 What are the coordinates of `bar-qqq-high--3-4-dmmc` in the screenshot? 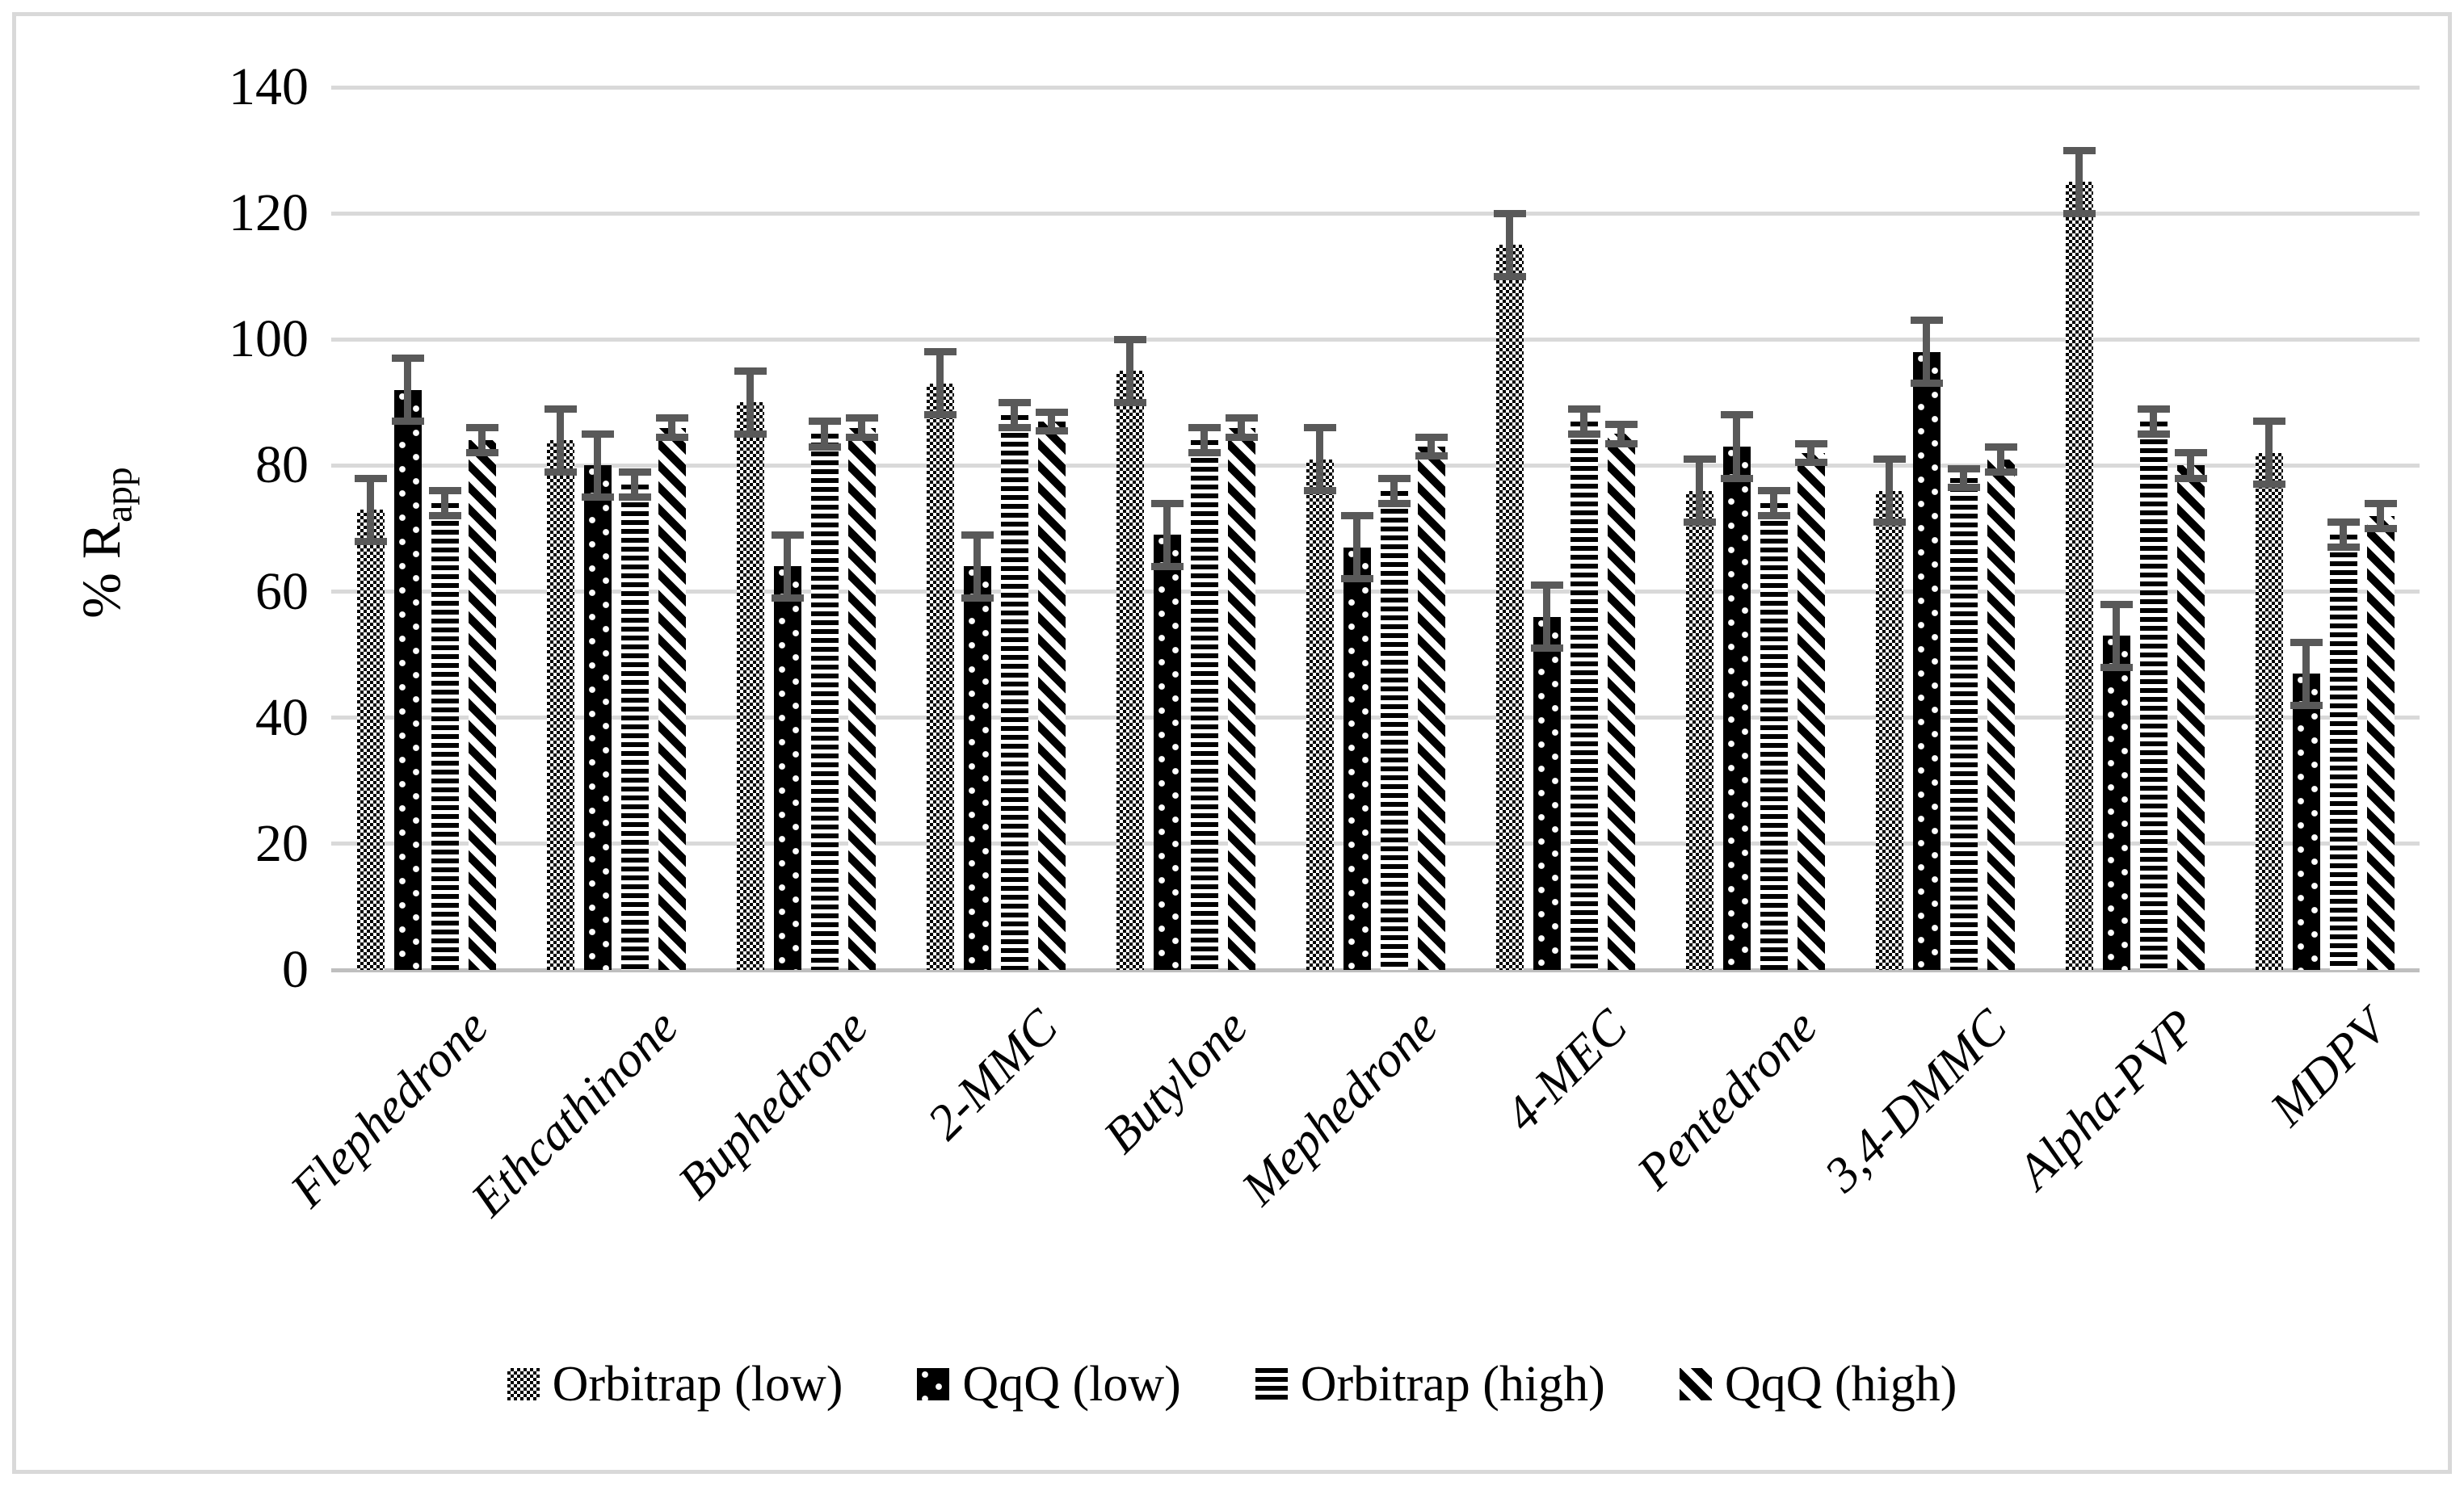 It's located at (2001, 714).